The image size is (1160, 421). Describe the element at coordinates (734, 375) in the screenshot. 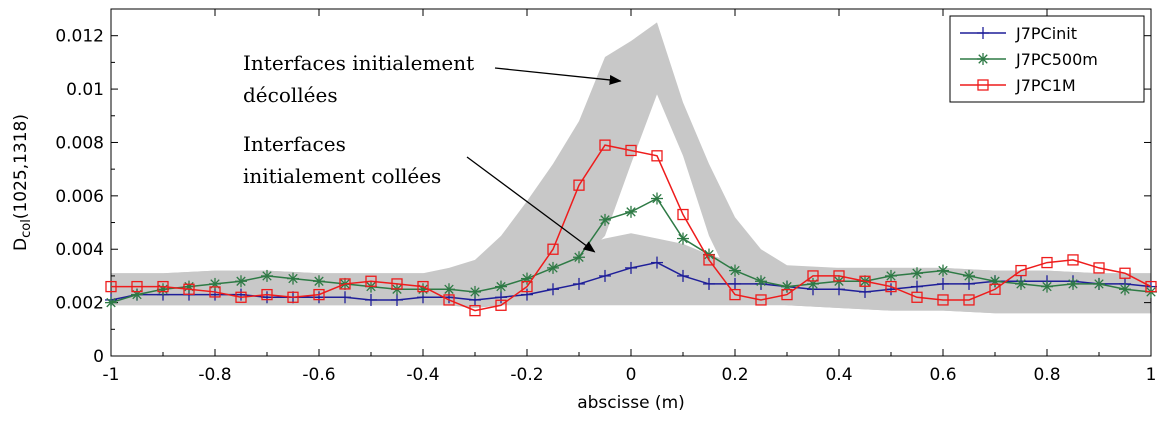

I see `x-tick-label: 0.2` at that location.